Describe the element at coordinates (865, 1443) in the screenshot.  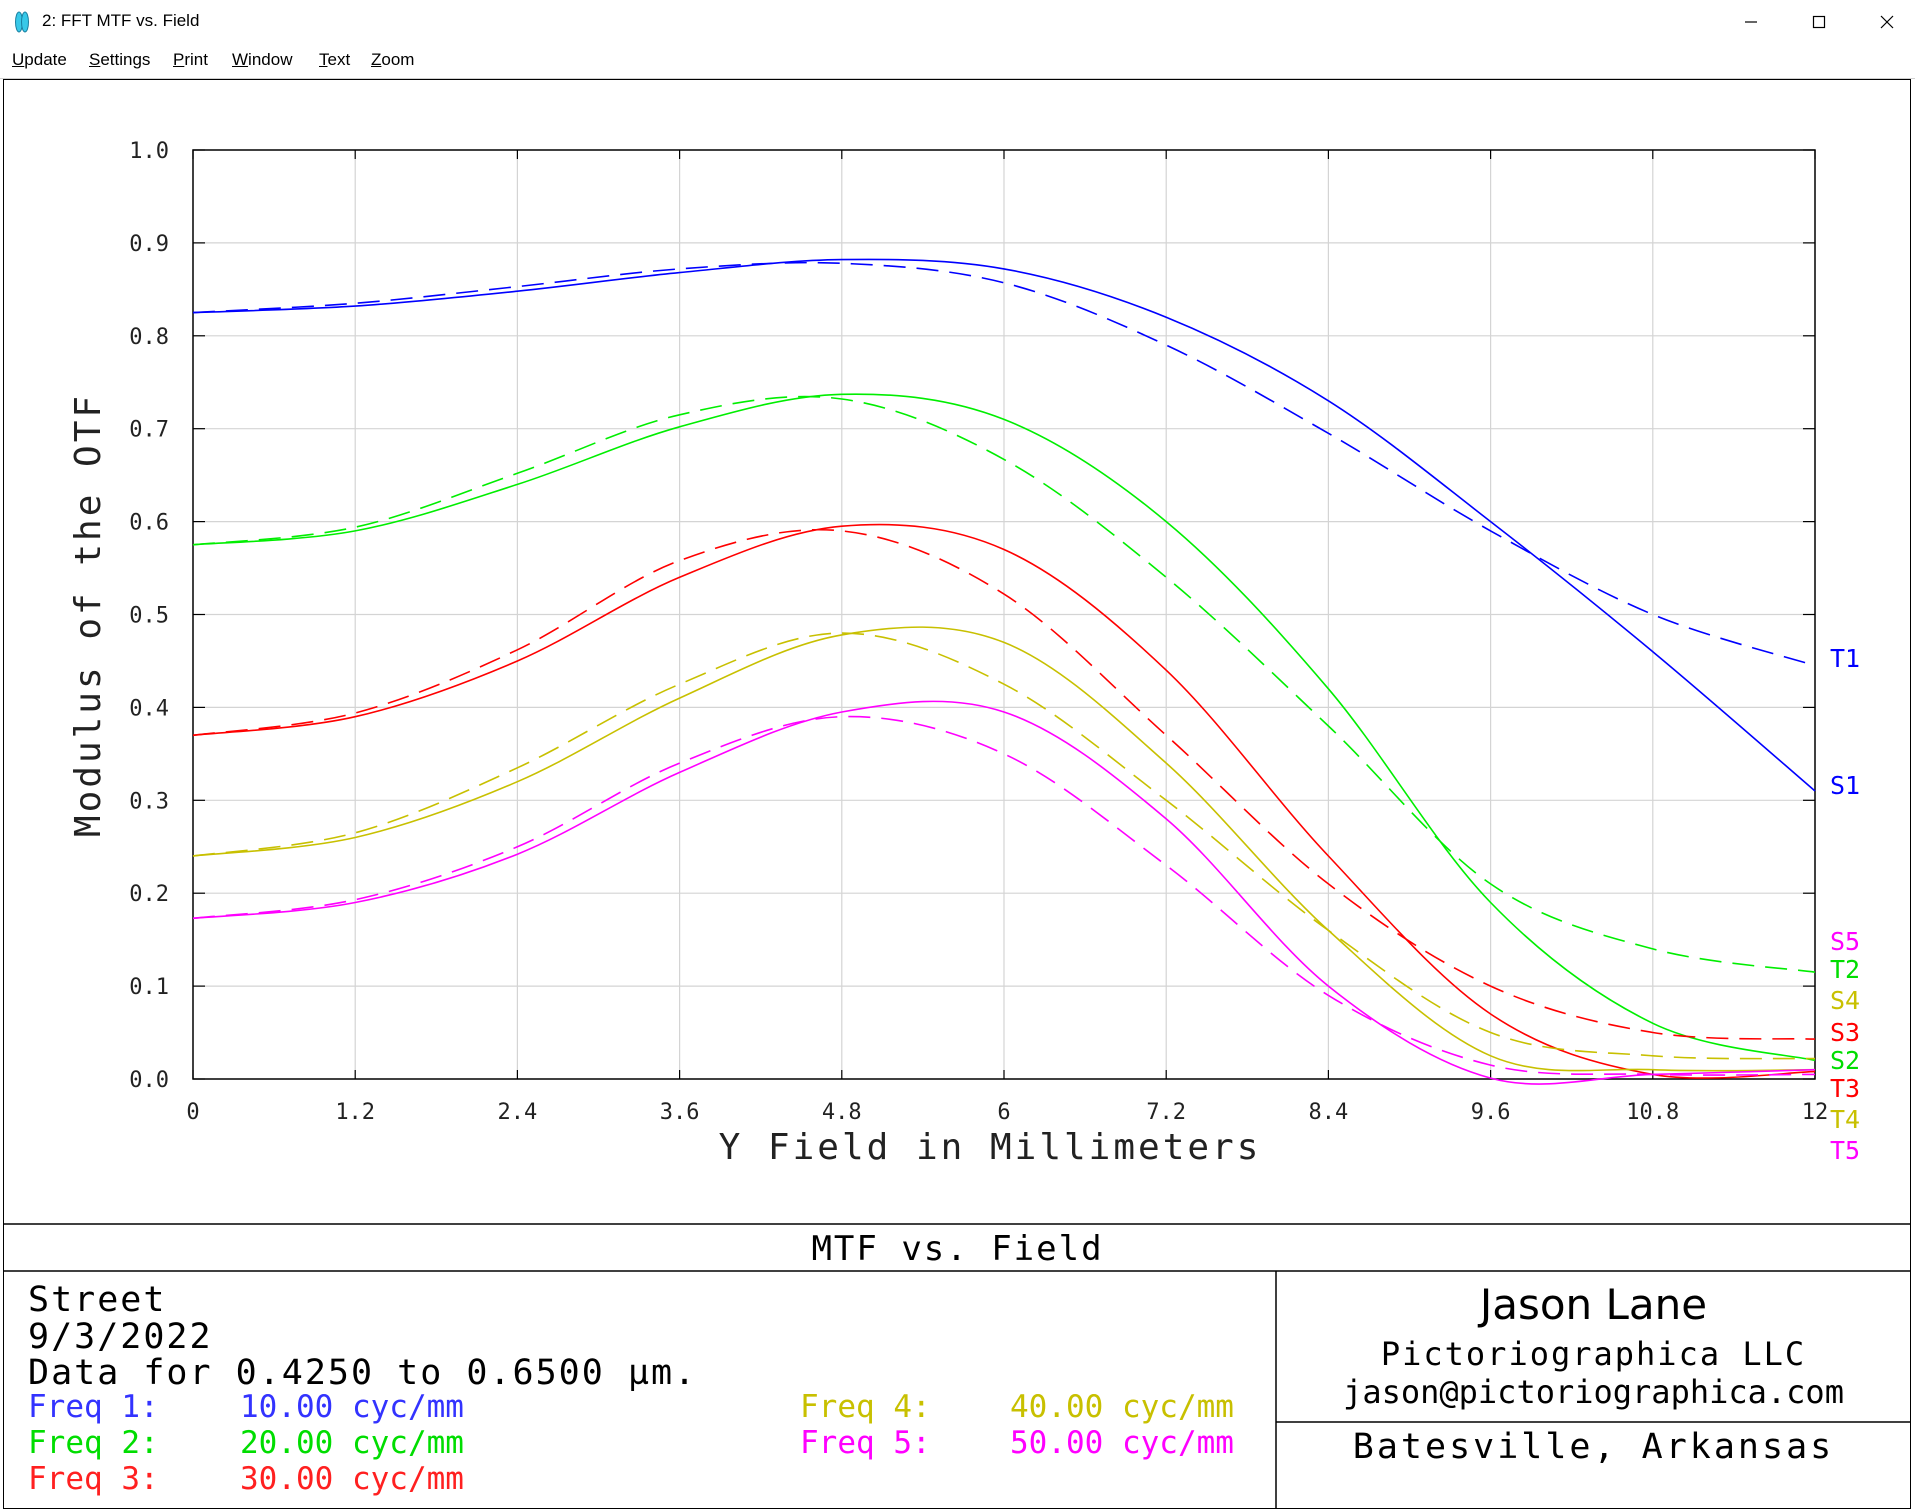
I see `freq-5-label: Freq 5:` at that location.